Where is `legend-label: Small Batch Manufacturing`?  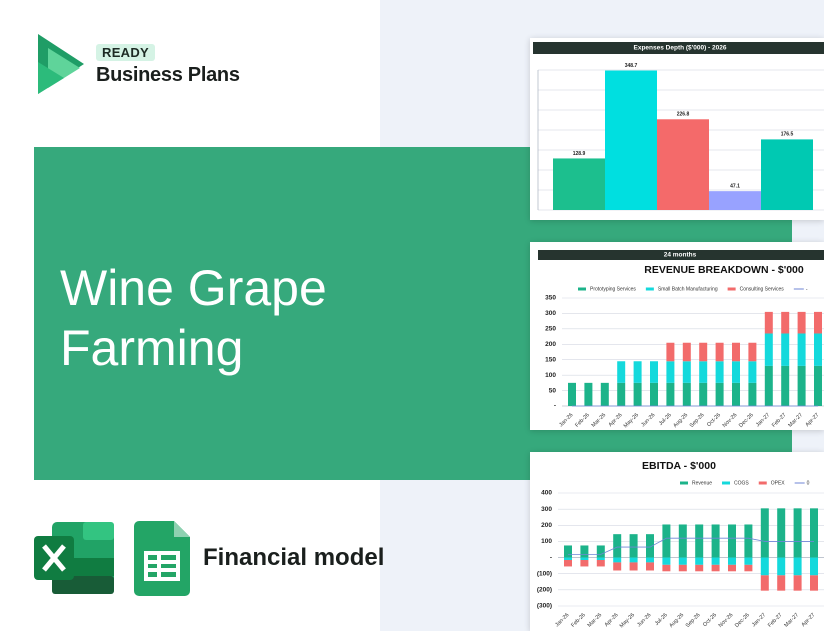
legend-label: Small Batch Manufacturing is located at coordinates (688, 289).